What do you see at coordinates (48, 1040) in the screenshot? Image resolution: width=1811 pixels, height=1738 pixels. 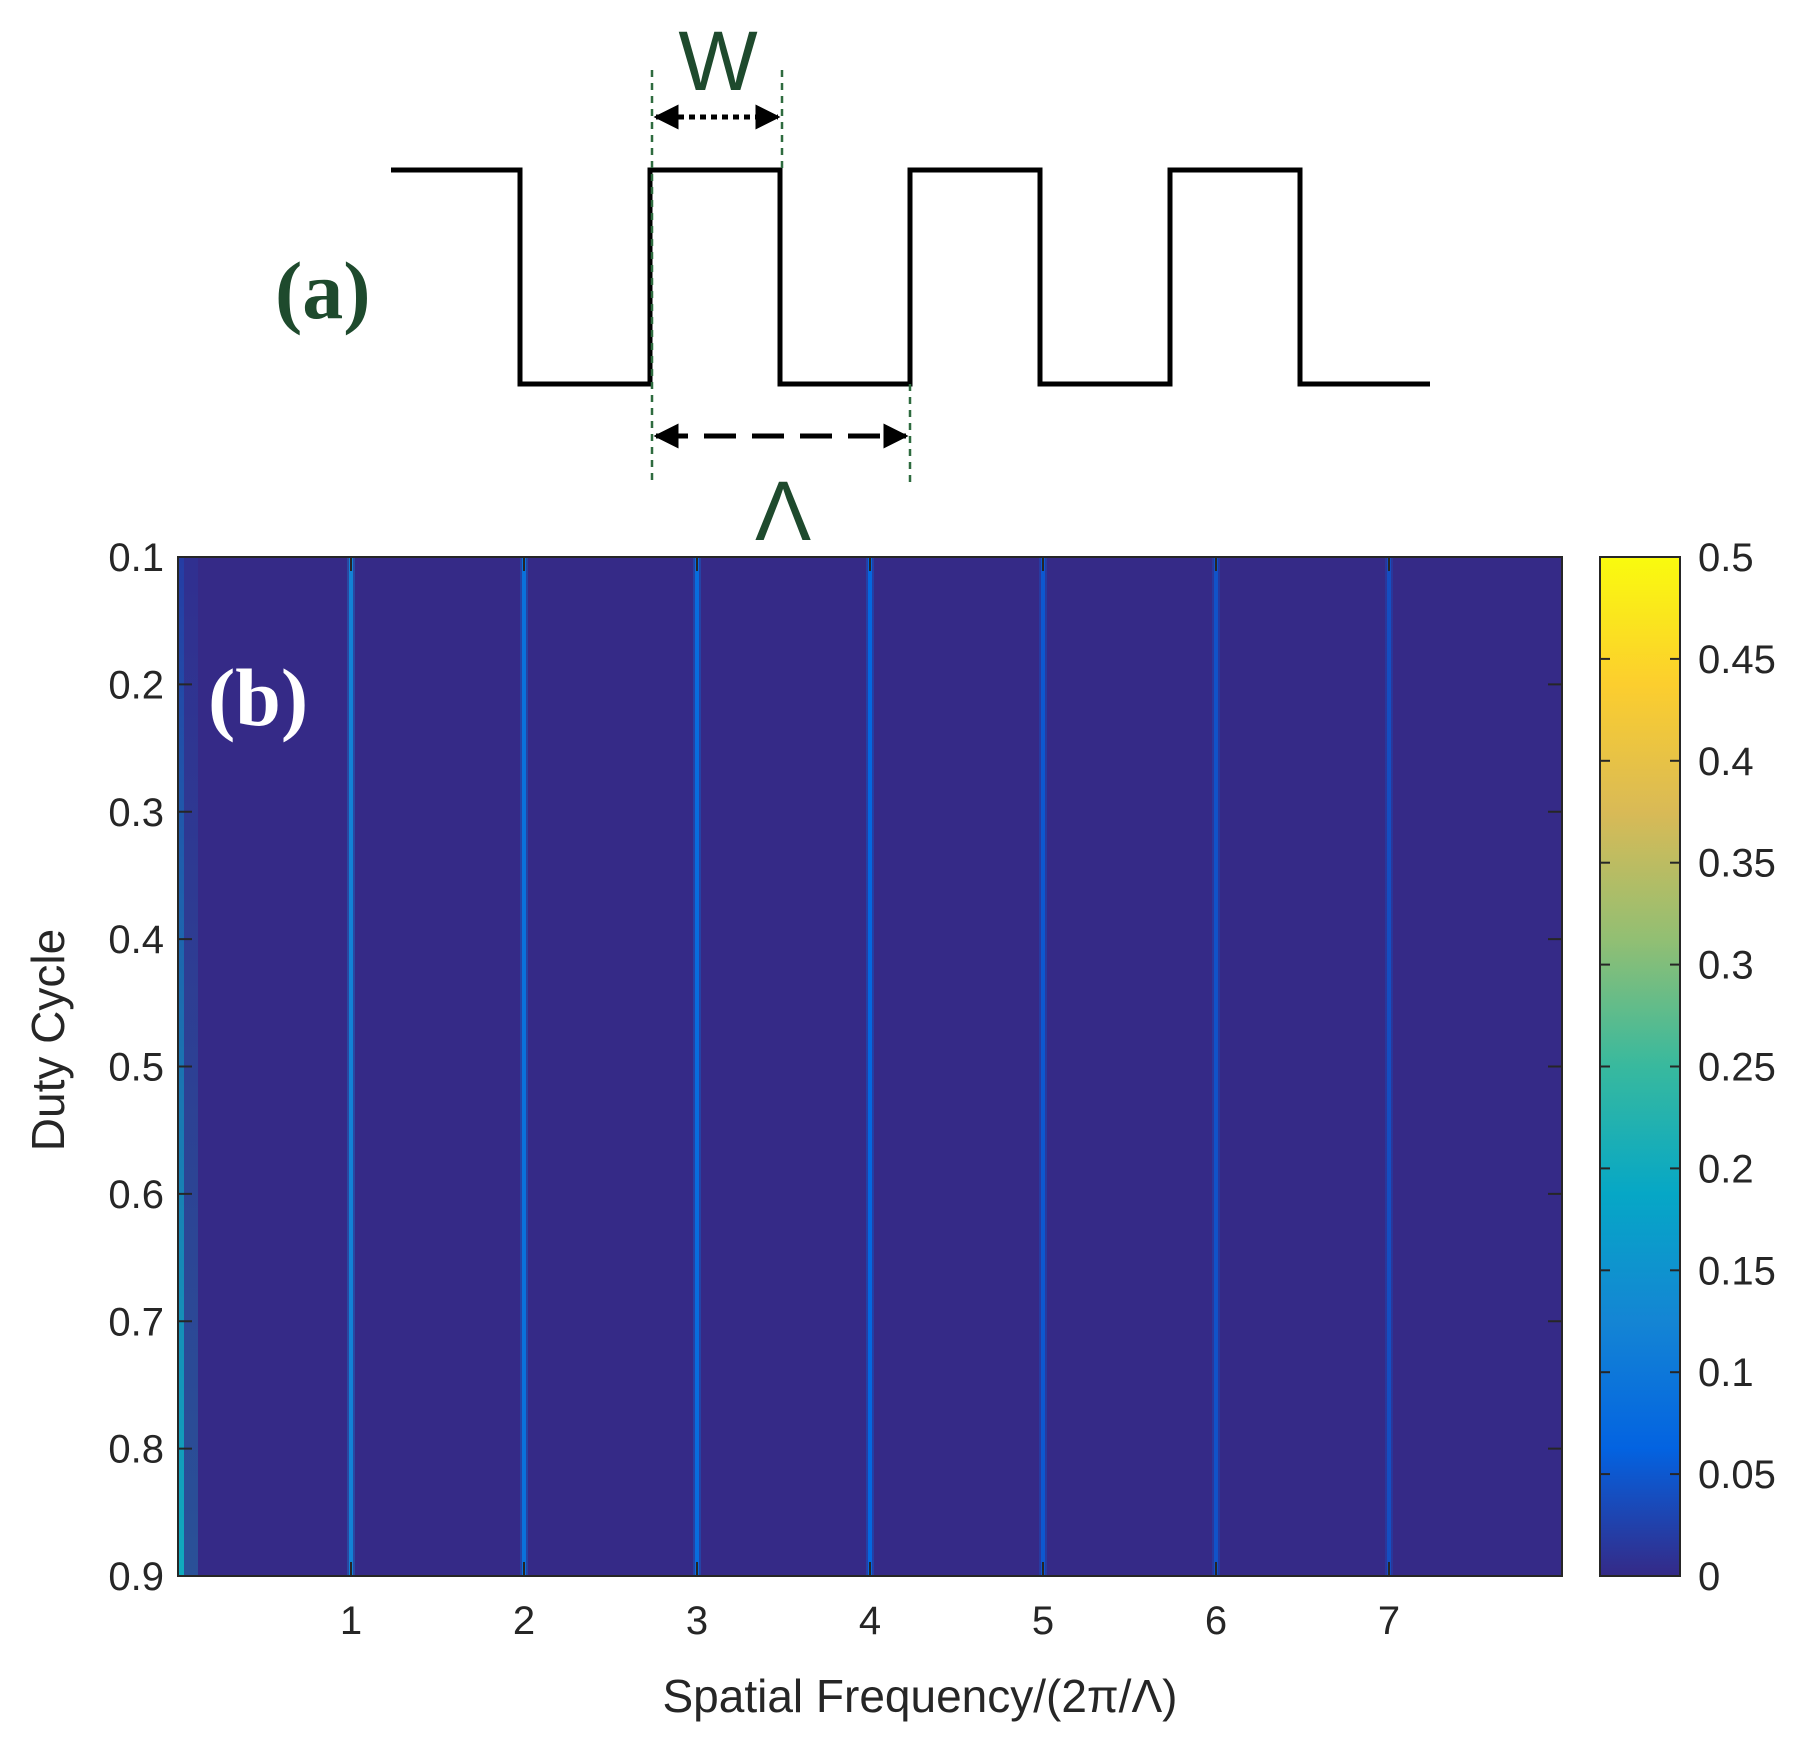 I see `y-axis-title: Duty Cycle` at bounding box center [48, 1040].